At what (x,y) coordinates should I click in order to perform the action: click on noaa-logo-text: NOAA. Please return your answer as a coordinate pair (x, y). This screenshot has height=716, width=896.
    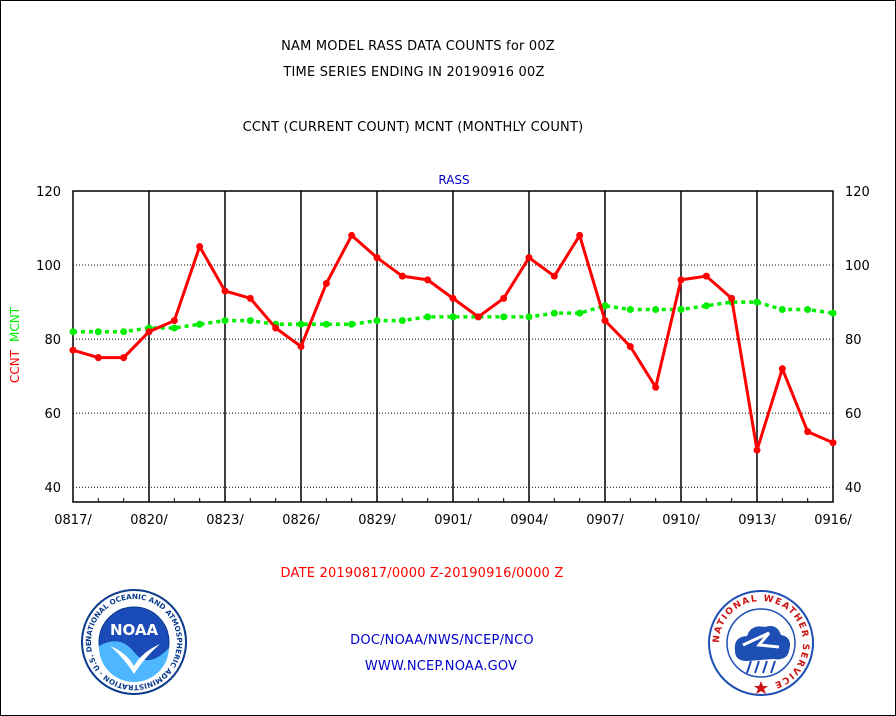
    Looking at the image, I should click on (134, 630).